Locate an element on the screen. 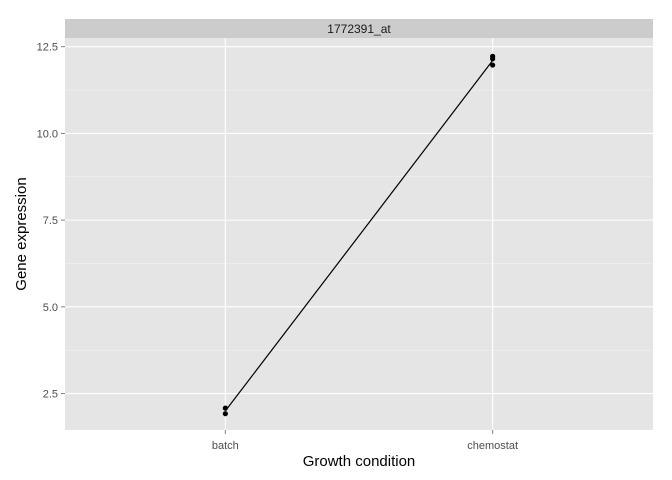 The height and width of the screenshot is (480, 672). facet-title: 1772391_at is located at coordinates (359, 29).